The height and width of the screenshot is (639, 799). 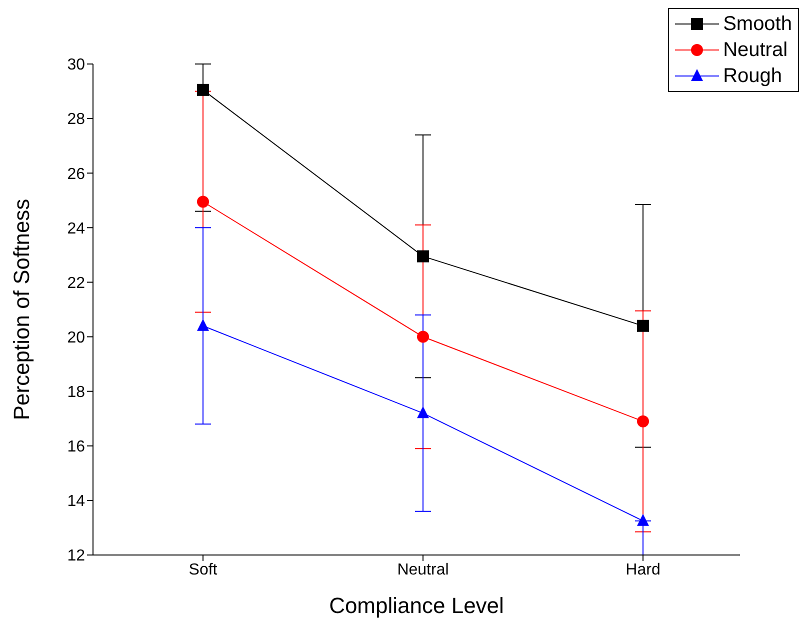 What do you see at coordinates (203, 569) in the screenshot?
I see `x-tick-label: Soft` at bounding box center [203, 569].